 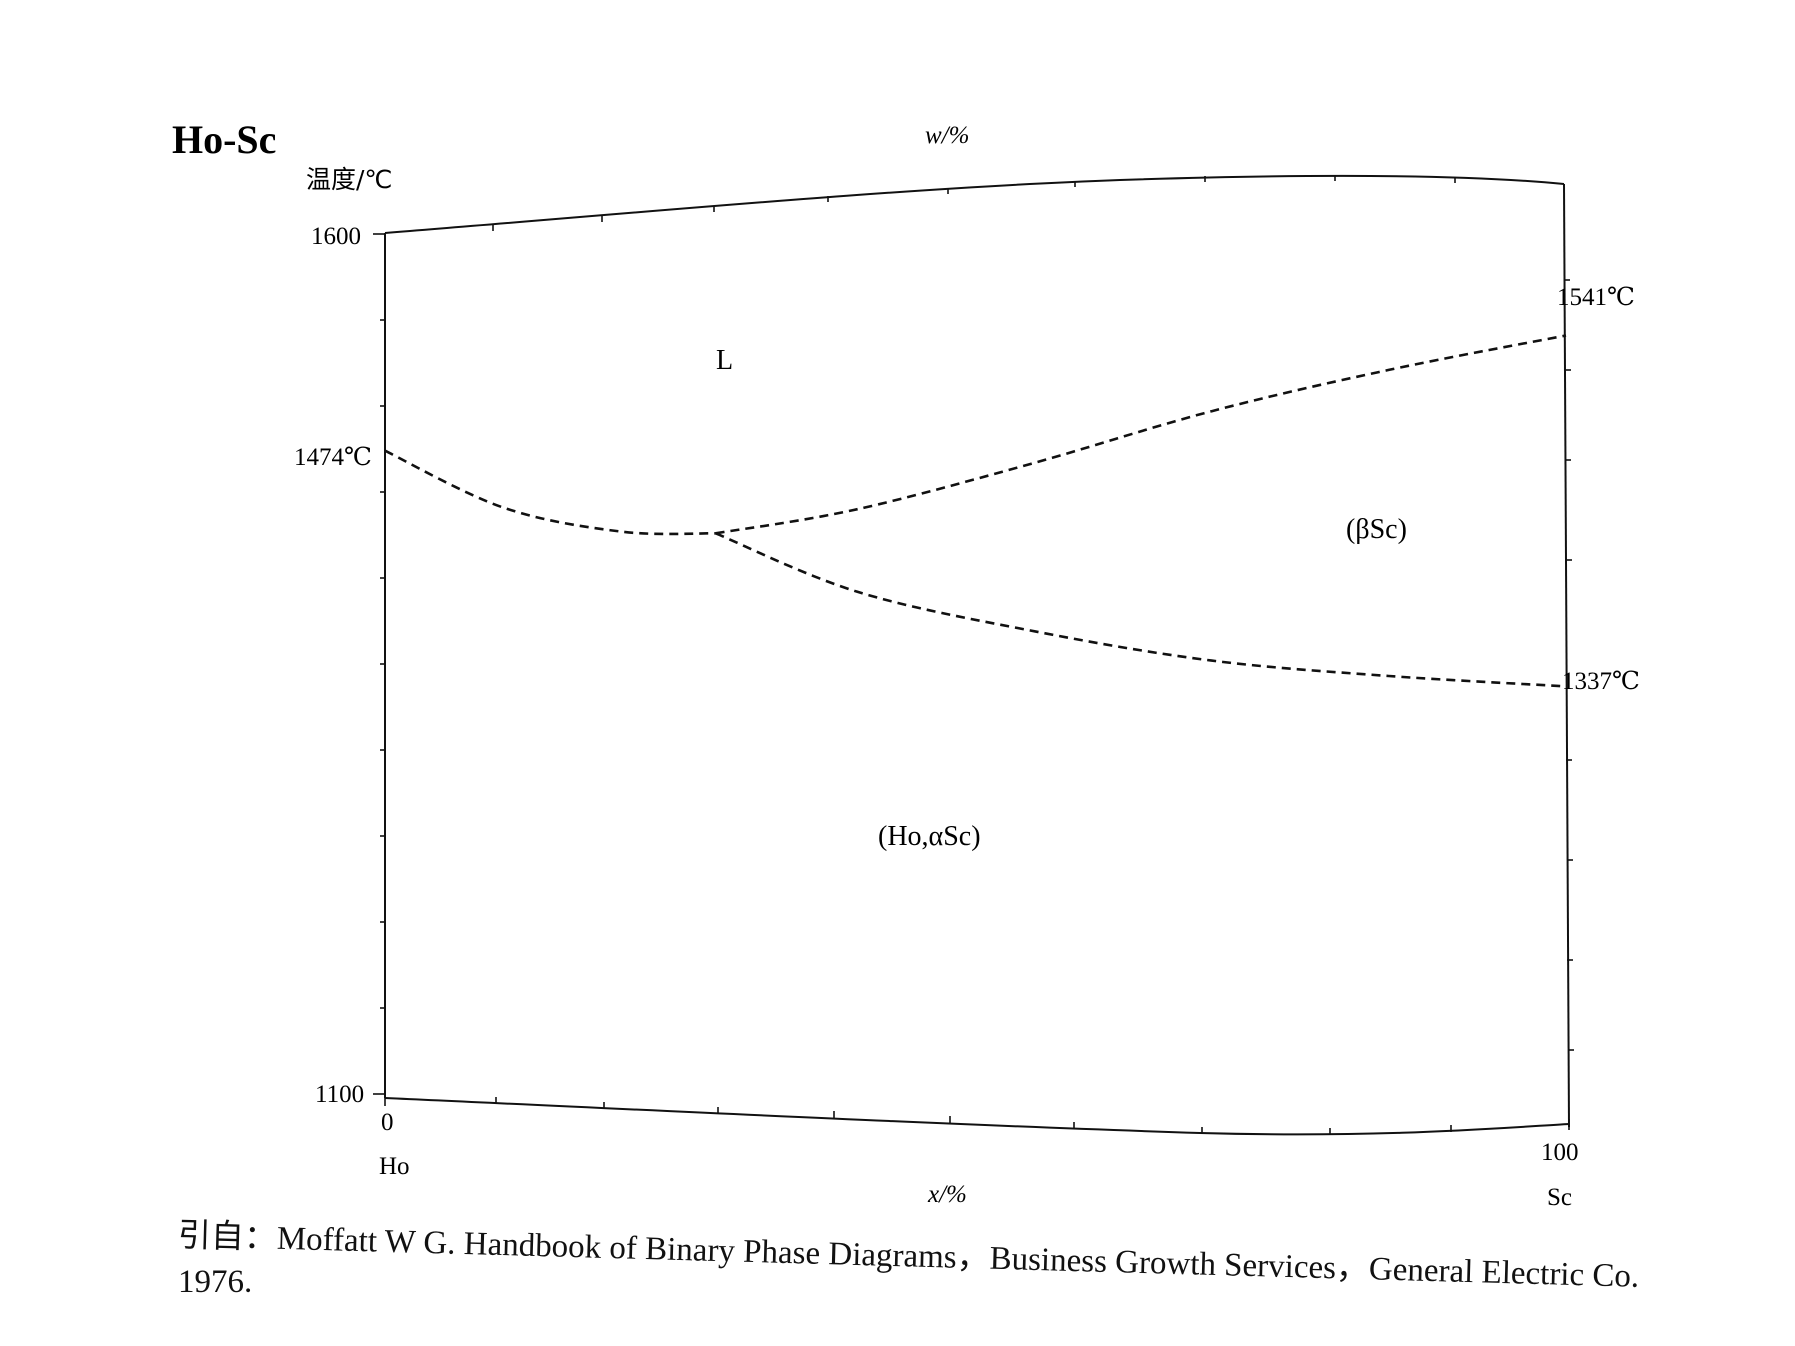 What do you see at coordinates (974, 204) in the screenshot?
I see `top-frame` at bounding box center [974, 204].